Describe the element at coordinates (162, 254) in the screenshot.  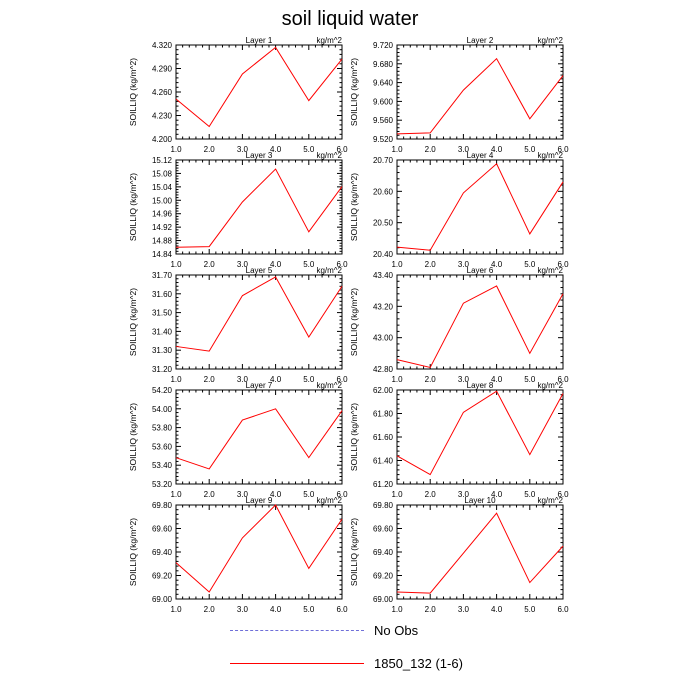
I see `y-tick-label: 14.84` at that location.